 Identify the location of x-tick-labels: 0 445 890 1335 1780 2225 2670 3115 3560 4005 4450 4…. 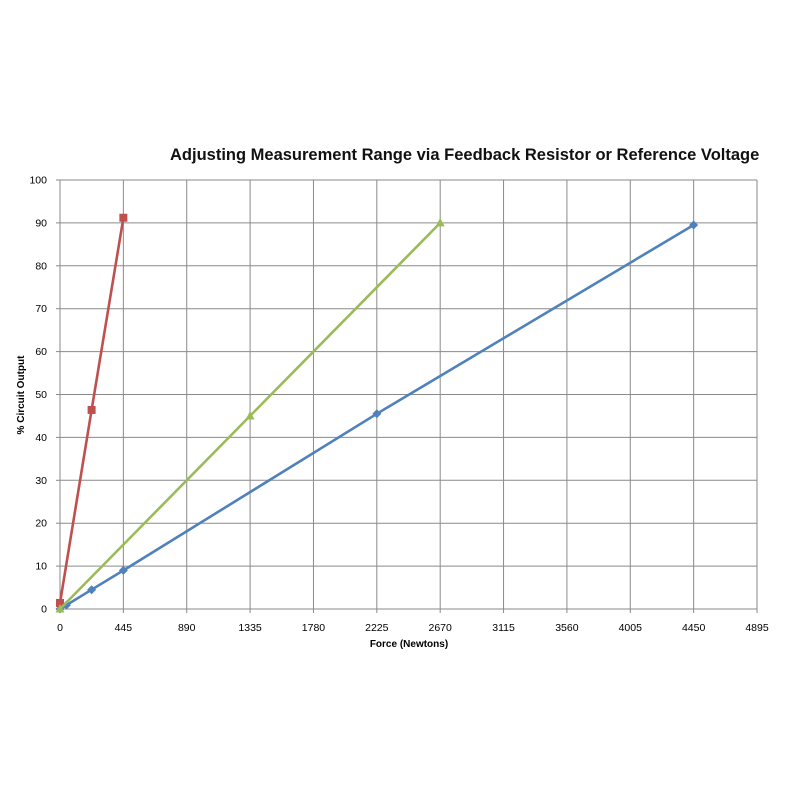
(413, 628).